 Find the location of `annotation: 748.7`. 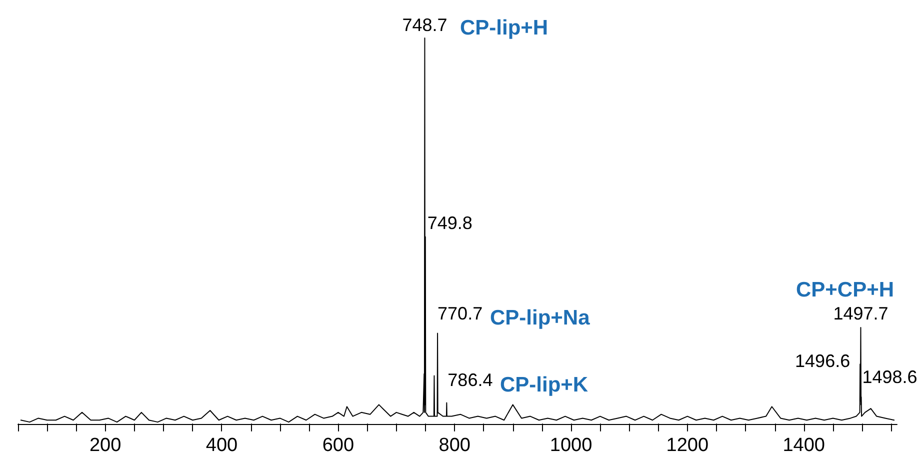

annotation: 748.7 is located at coordinates (425, 25).